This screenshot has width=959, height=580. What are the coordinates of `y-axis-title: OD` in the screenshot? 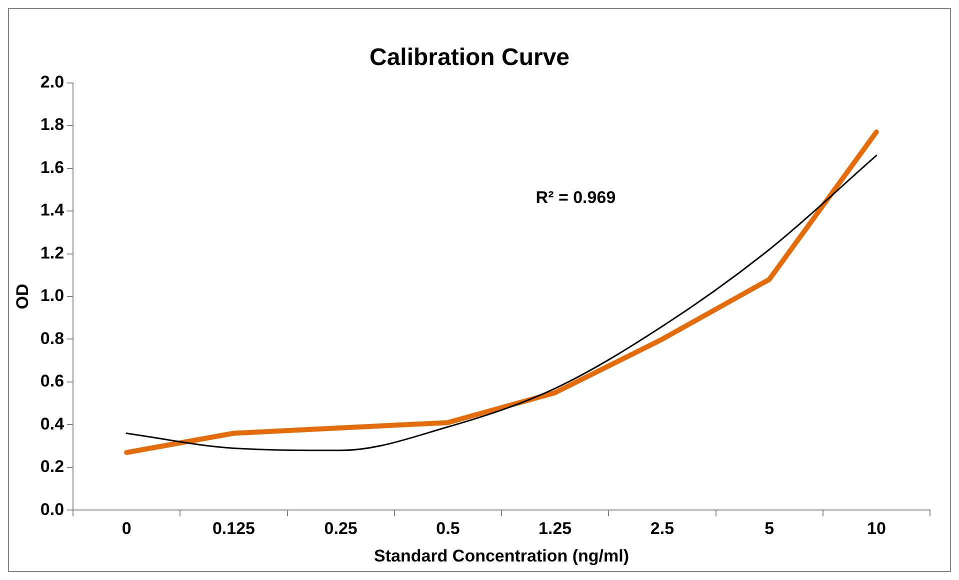 It's located at (22, 297).